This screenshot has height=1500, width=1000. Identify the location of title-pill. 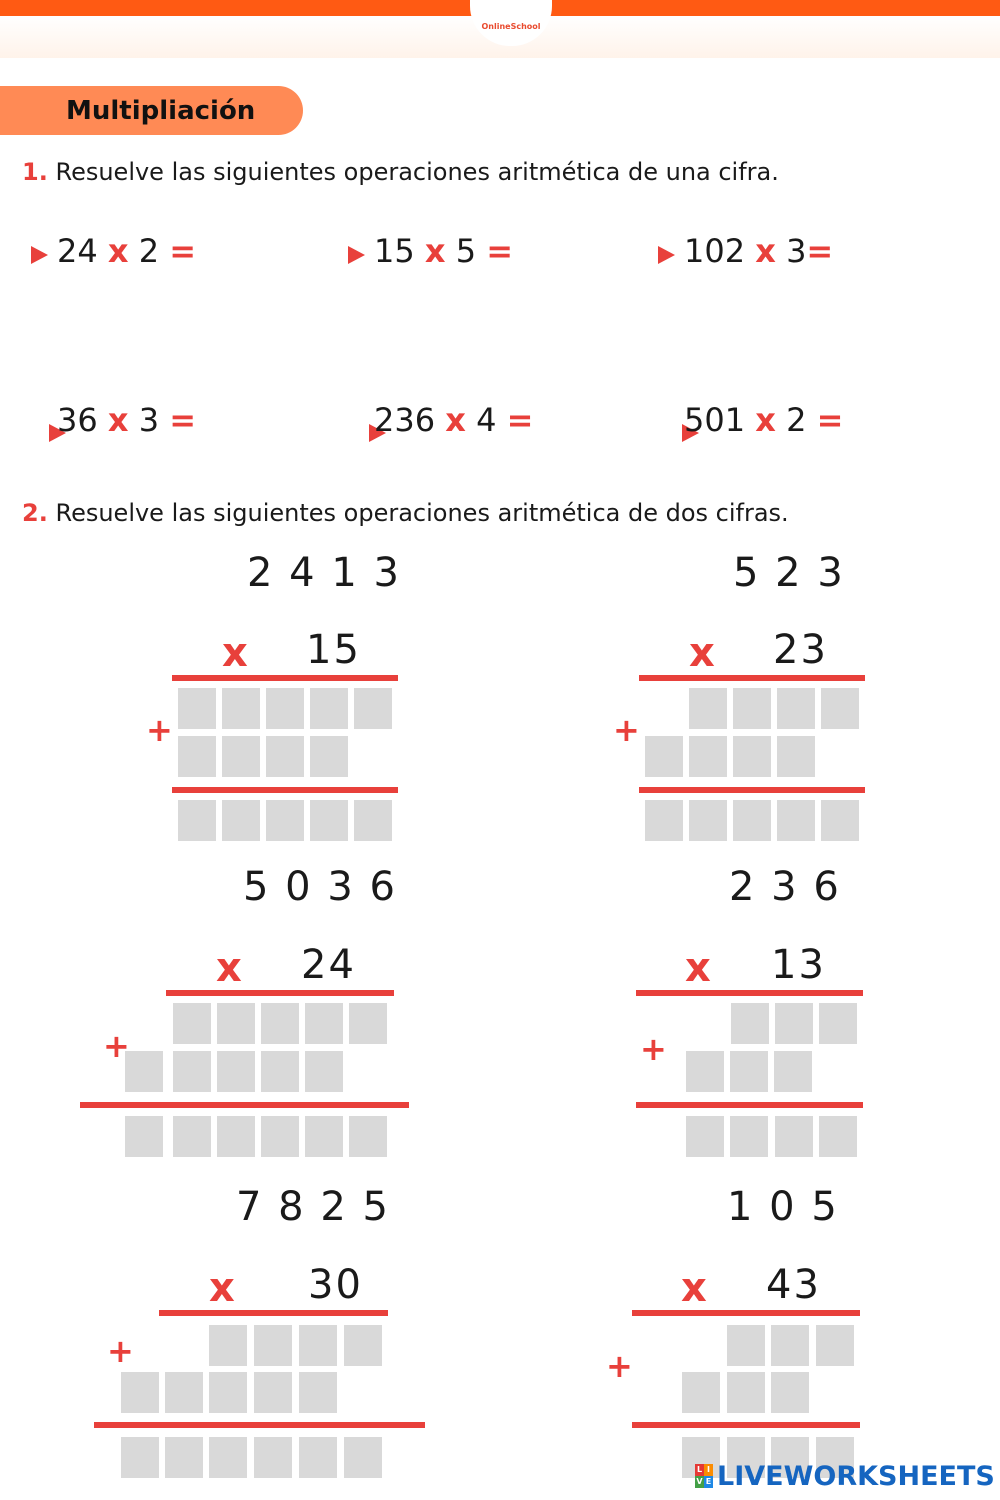
(151, 110).